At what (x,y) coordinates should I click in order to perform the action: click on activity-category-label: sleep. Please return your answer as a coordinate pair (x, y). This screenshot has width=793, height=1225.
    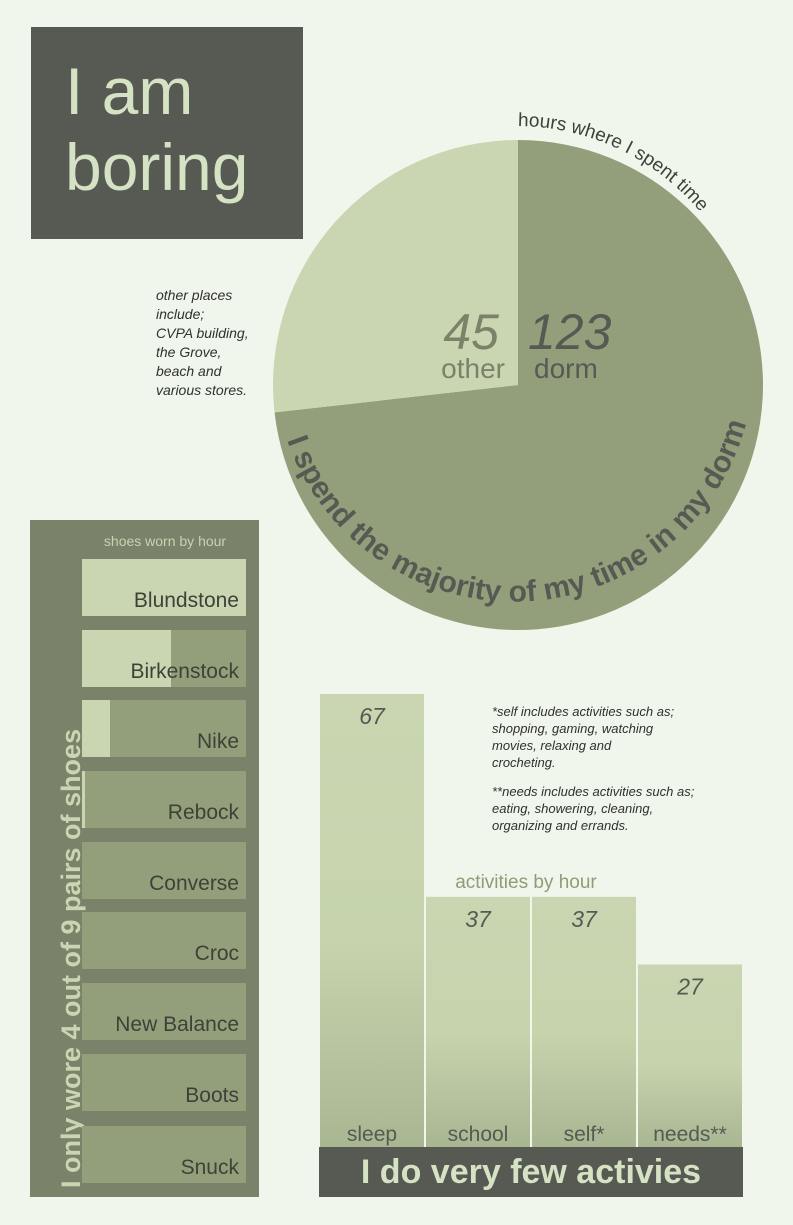
    Looking at the image, I should click on (372, 1134).